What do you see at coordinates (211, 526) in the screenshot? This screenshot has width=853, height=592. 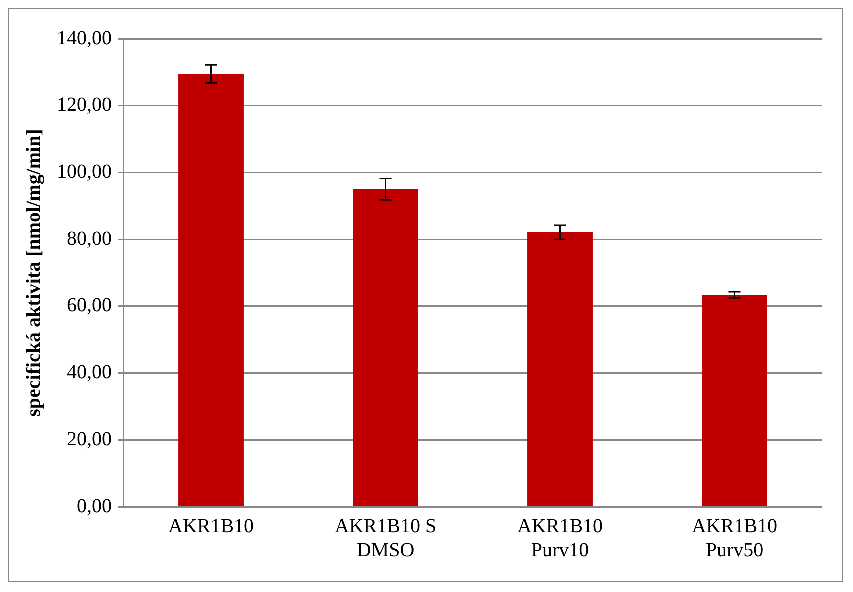 I see `x-tick-label: AKR1B10` at bounding box center [211, 526].